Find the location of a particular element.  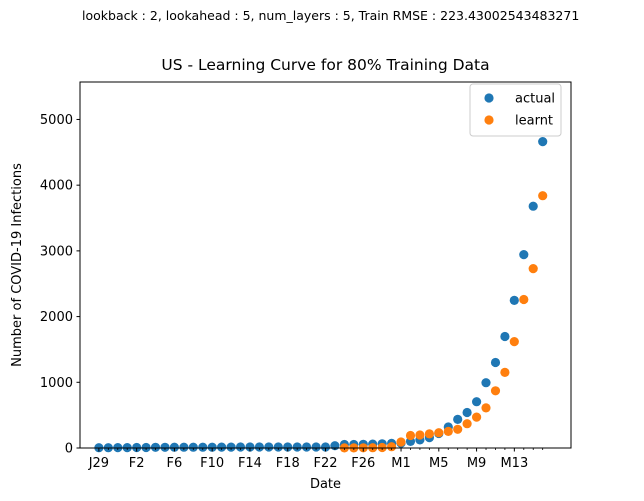

y-tick-label: 1000 is located at coordinates (56, 383).